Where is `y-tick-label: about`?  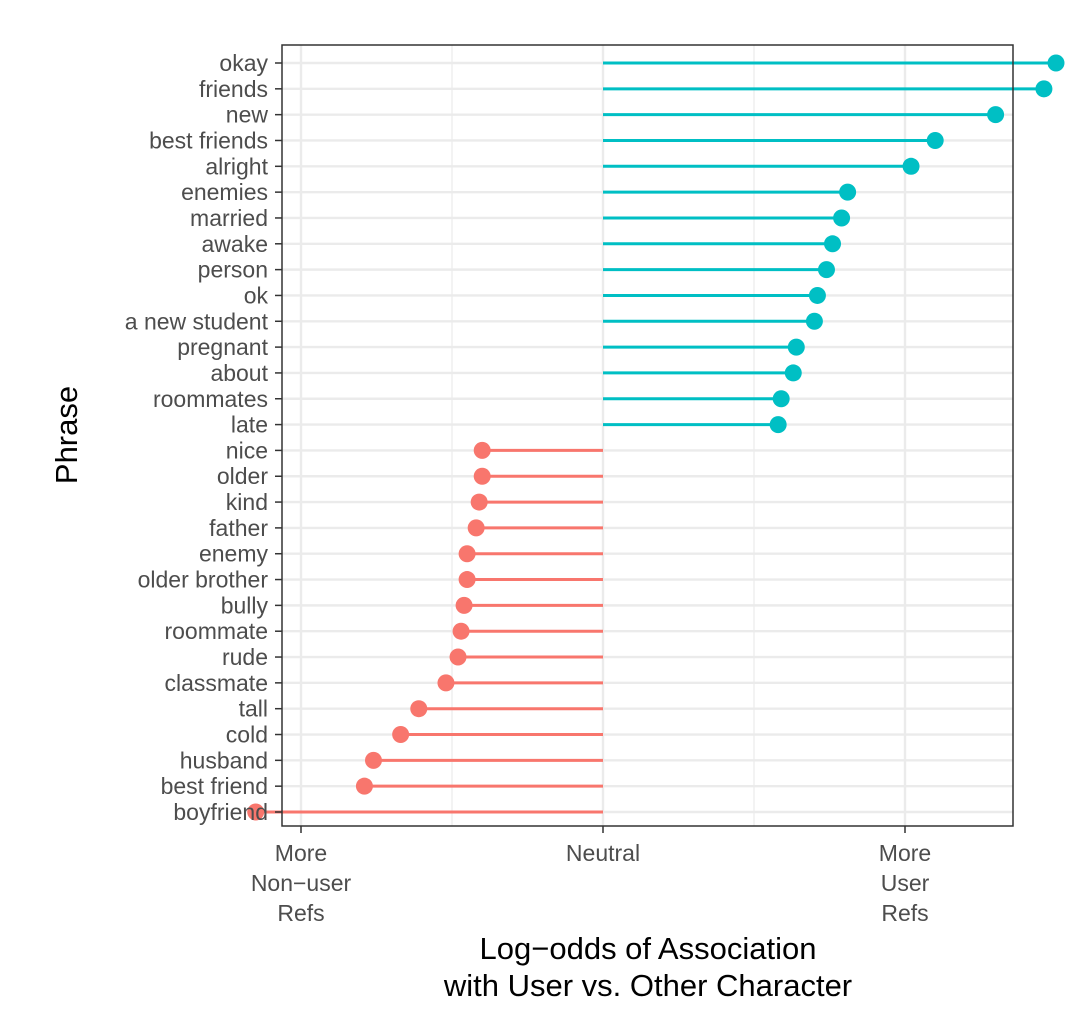
y-tick-label: about is located at coordinates (239, 373).